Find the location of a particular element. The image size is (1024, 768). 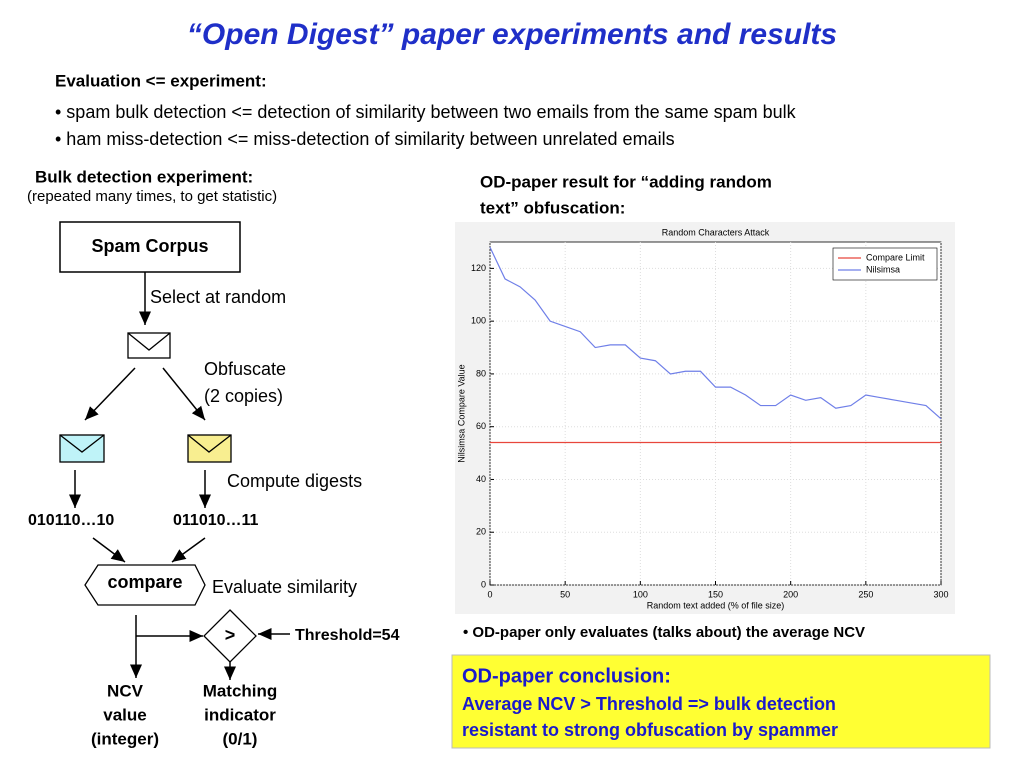

corpus-box is located at coordinates (150, 247).